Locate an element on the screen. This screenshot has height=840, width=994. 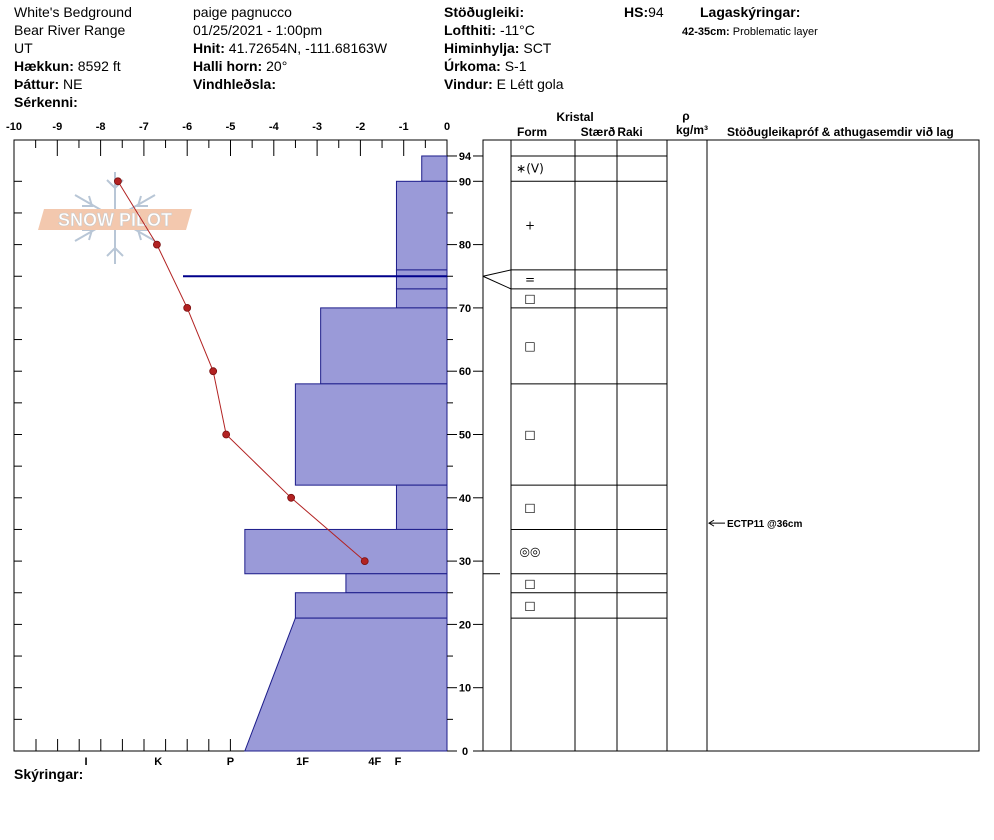
tests-header: Stöðugleikapróf & athugasemdir við lag is located at coordinates (840, 132).